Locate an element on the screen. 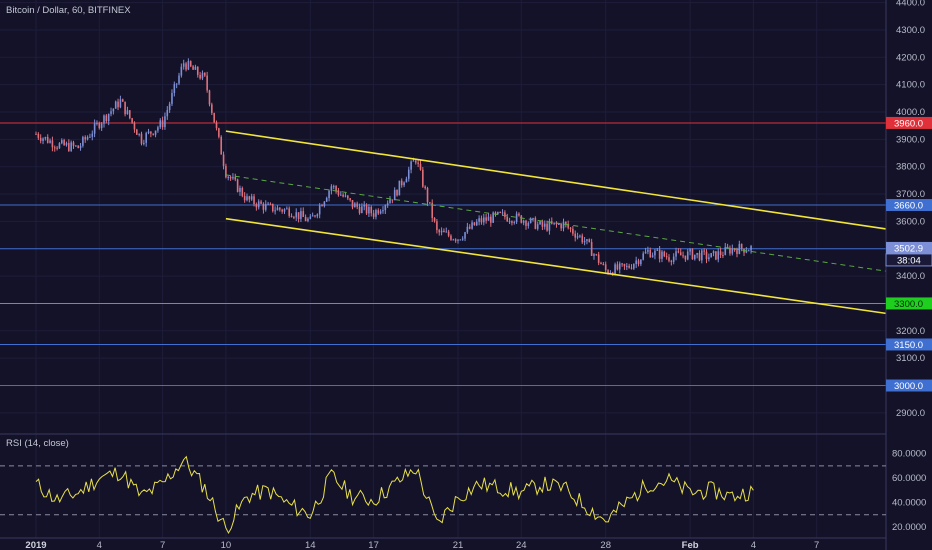 The image size is (932, 550). rsi-tick-label: 80.0000 is located at coordinates (909, 454).